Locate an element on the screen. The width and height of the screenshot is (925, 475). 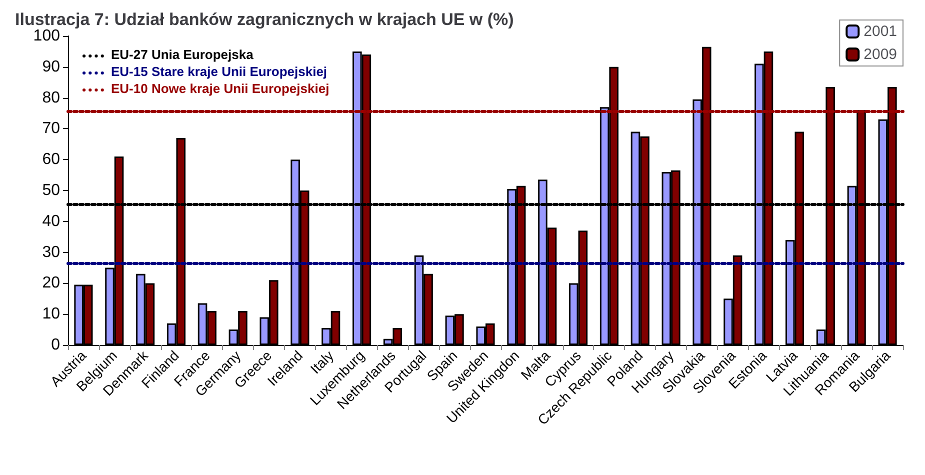
y-tick-label: 70 is located at coordinates (51, 129).